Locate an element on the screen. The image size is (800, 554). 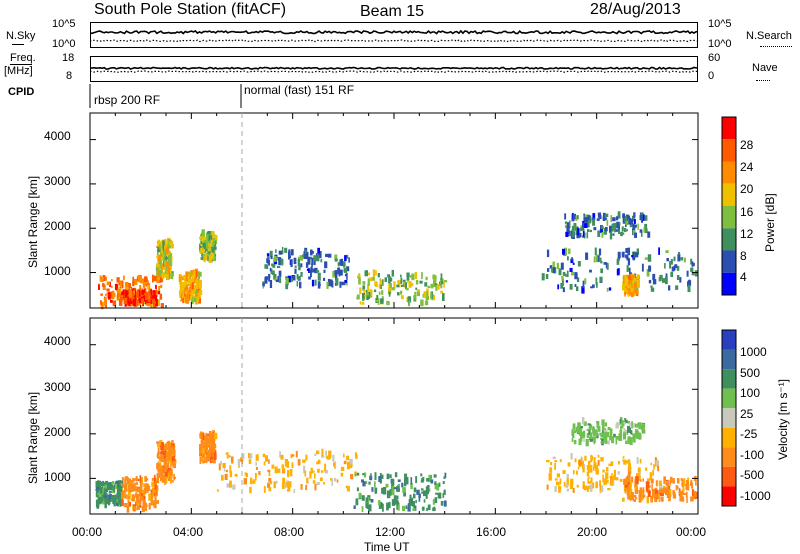
noise-sky-legend-line is located at coordinates (18, 44).